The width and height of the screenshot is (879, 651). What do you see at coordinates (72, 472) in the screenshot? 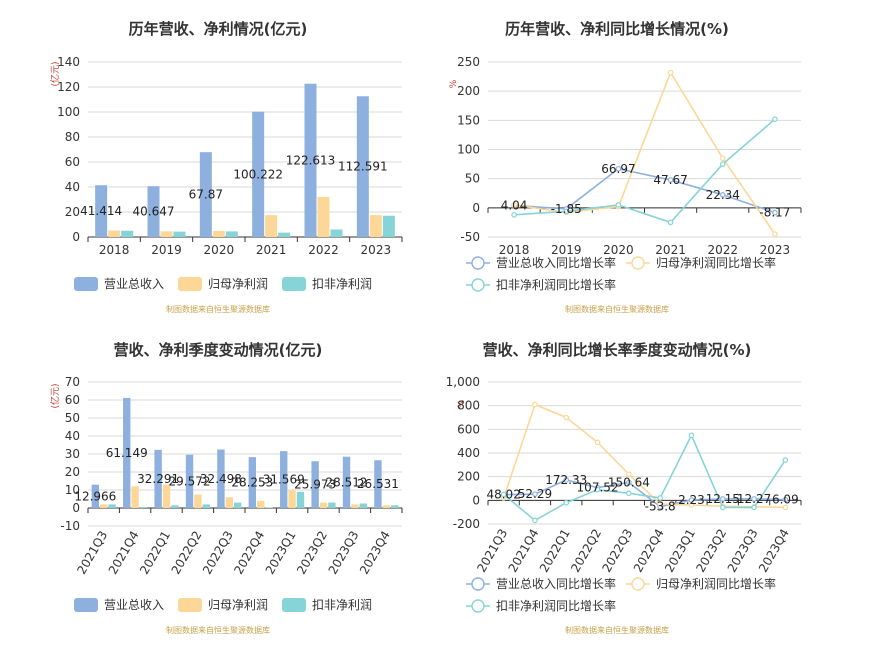
I see `y-tick-label: 20` at bounding box center [72, 472].